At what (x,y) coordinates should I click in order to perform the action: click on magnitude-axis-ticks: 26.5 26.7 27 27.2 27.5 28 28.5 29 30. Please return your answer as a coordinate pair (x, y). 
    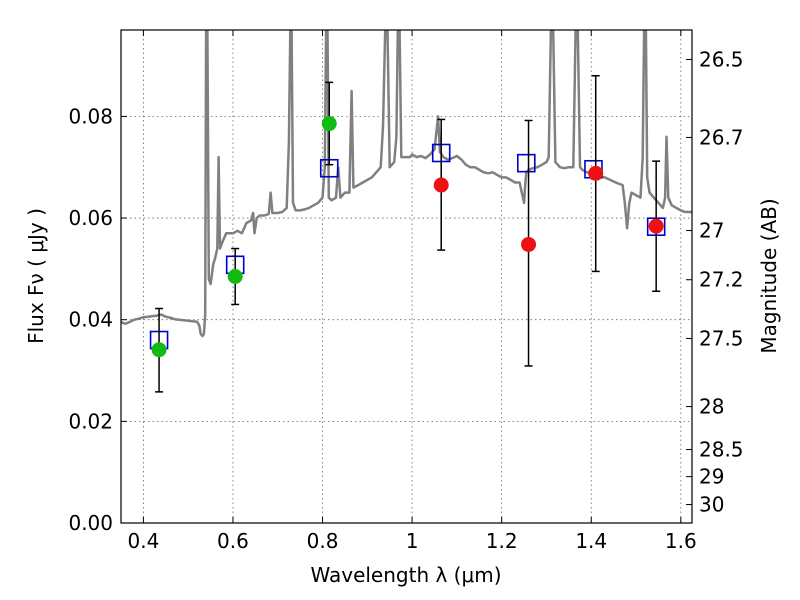
    Looking at the image, I should click on (715, 282).